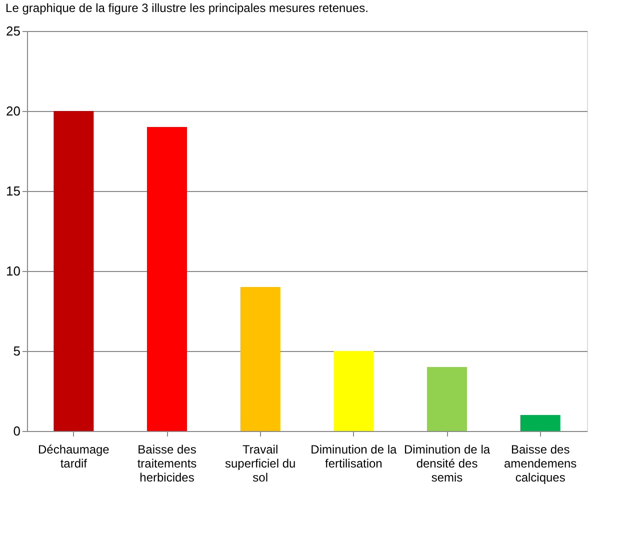 This screenshot has height=538, width=633. What do you see at coordinates (187, 8) in the screenshot?
I see `chart-title: Le graphique de la figure 3 illustre les principales mesures retenues.` at bounding box center [187, 8].